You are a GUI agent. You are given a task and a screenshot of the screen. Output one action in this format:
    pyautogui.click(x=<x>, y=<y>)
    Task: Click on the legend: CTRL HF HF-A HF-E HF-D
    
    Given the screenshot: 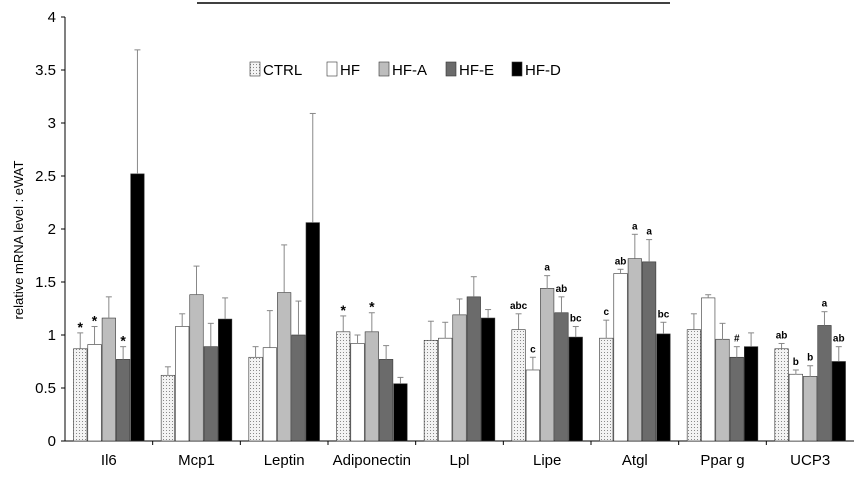 What is the action you would take?
    pyautogui.click(x=405, y=70)
    